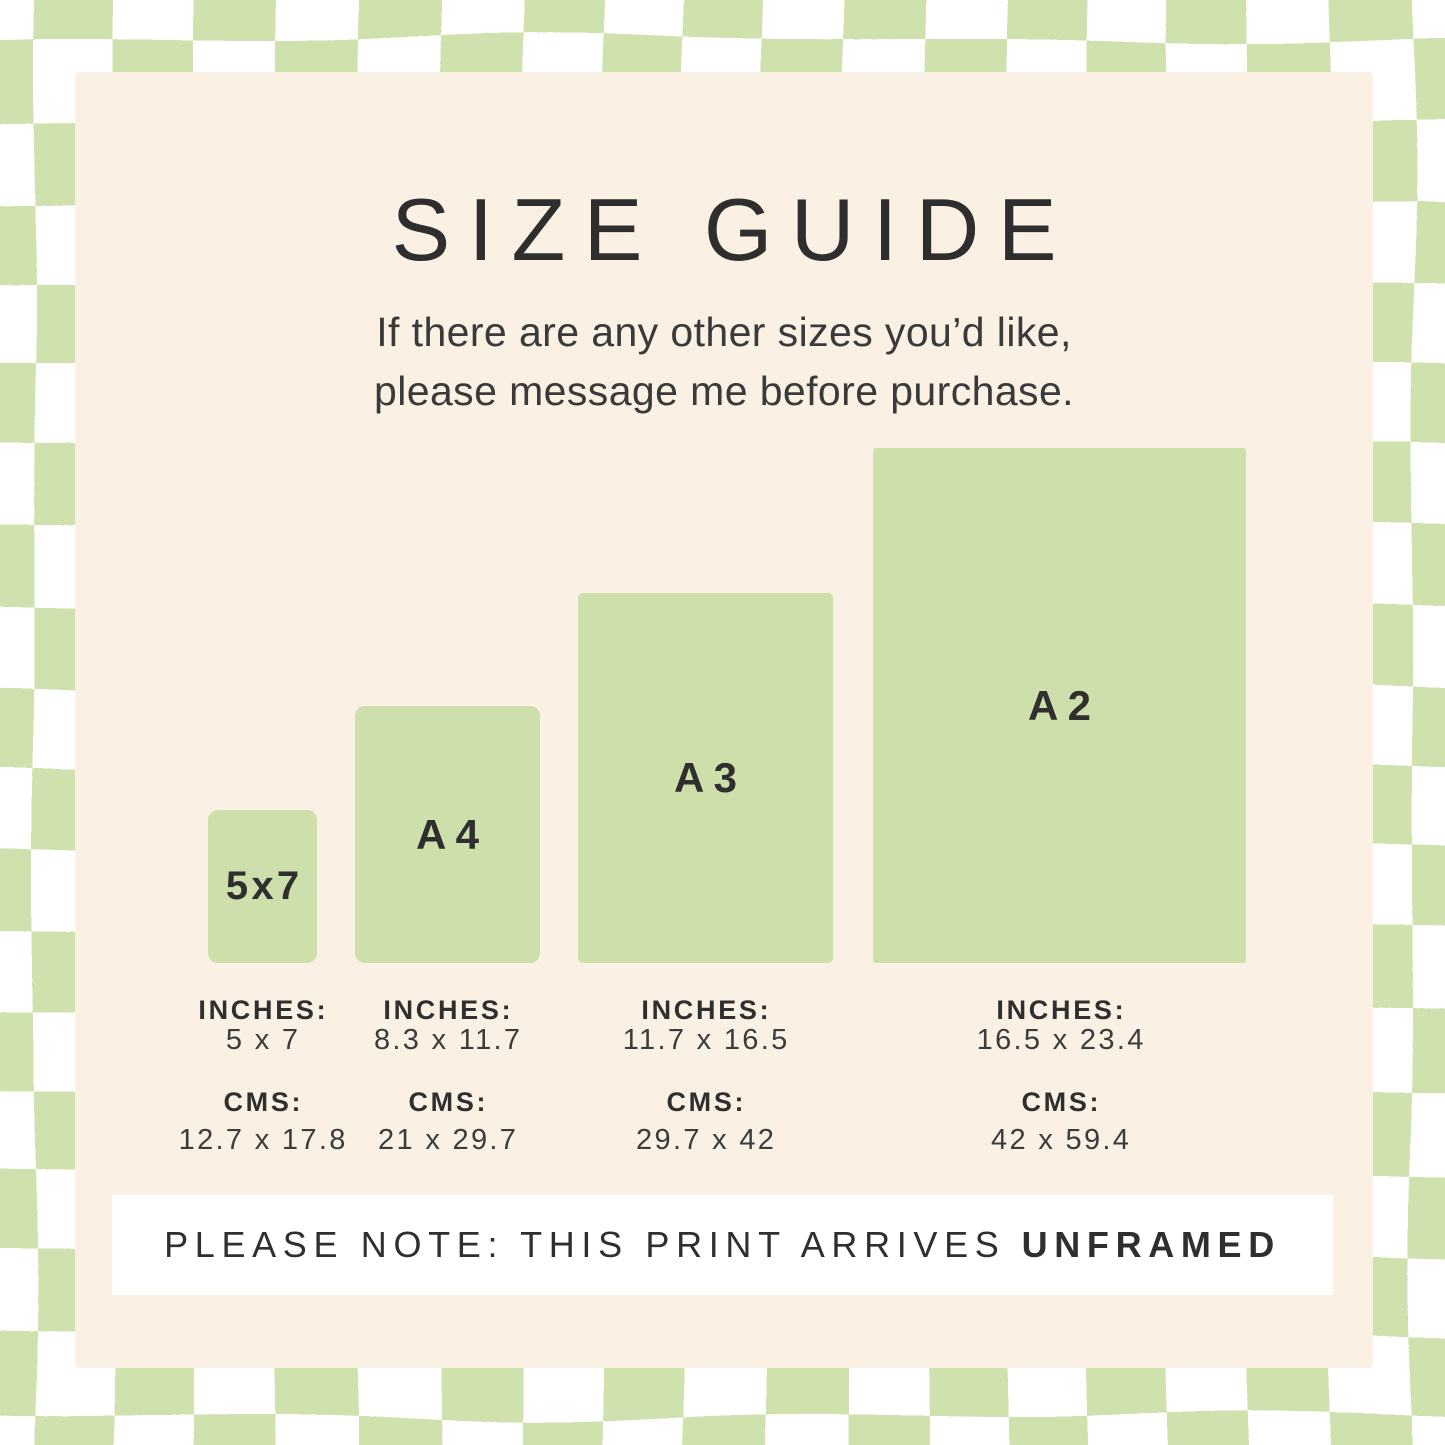 The height and width of the screenshot is (1445, 1445). What do you see at coordinates (706, 1040) in the screenshot?
I see `inches-value: 11.7 x 16.5` at bounding box center [706, 1040].